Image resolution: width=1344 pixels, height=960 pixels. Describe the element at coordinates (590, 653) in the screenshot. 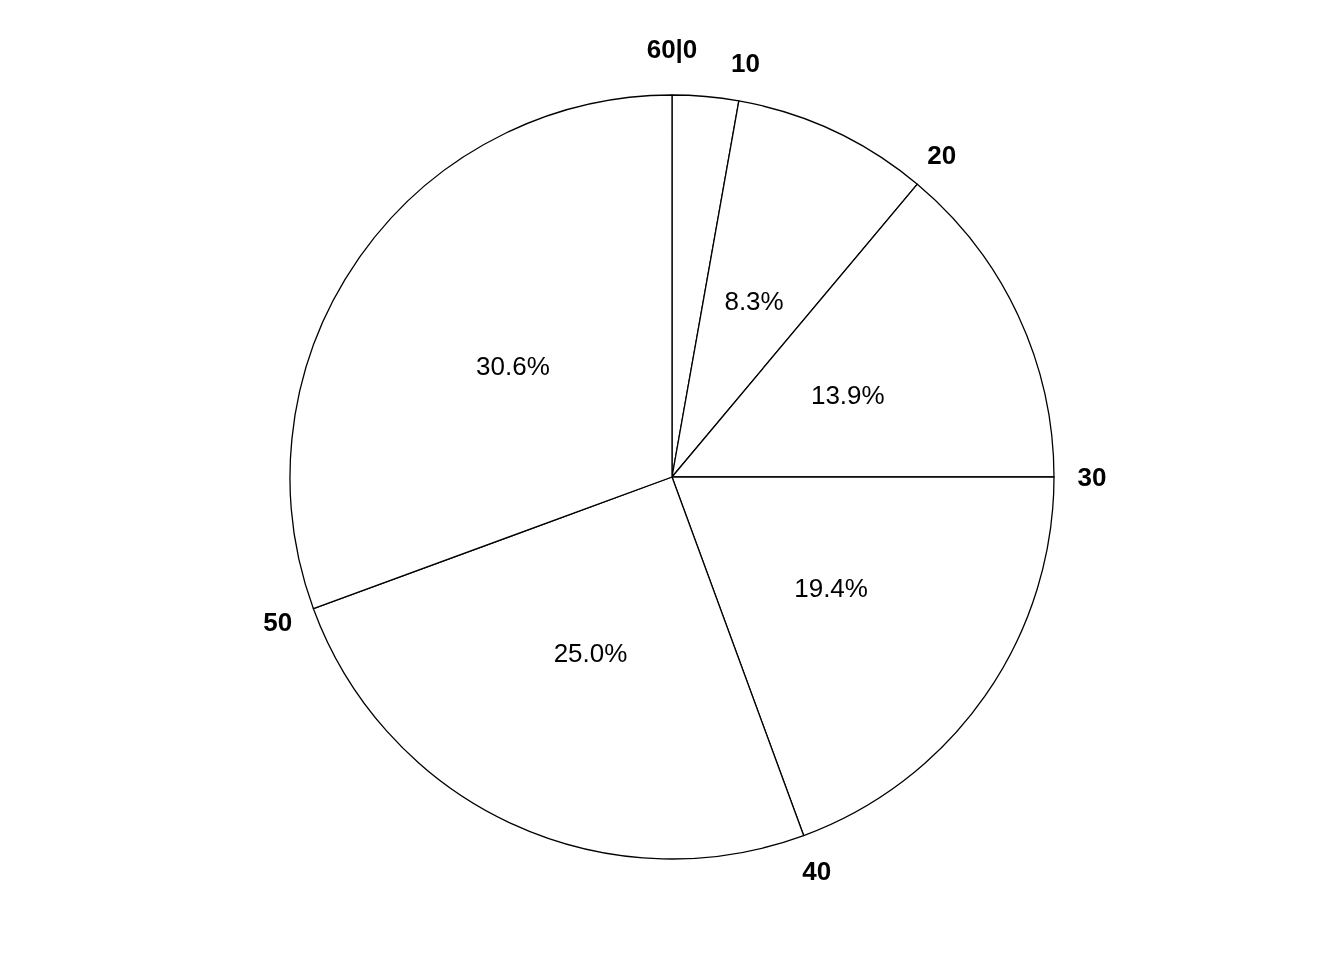

I see `data-label: 25.0%` at that location.